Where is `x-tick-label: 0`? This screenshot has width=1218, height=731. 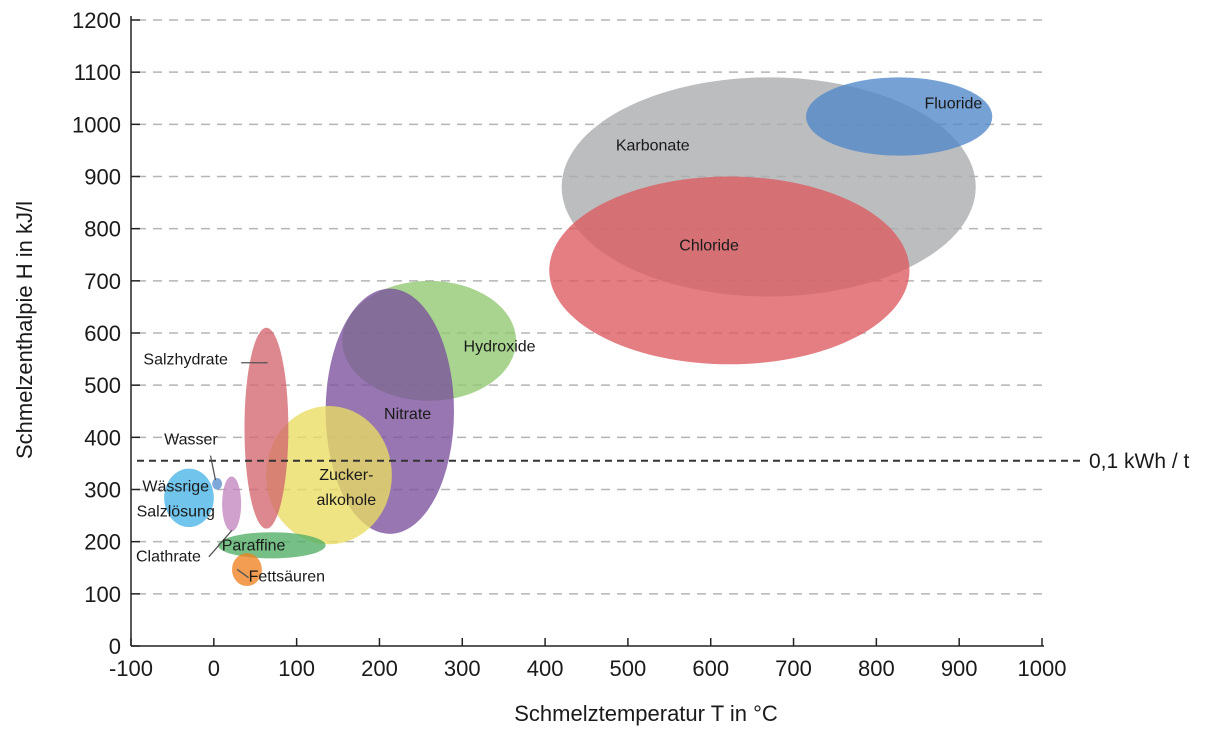
x-tick-label: 0 is located at coordinates (214, 668).